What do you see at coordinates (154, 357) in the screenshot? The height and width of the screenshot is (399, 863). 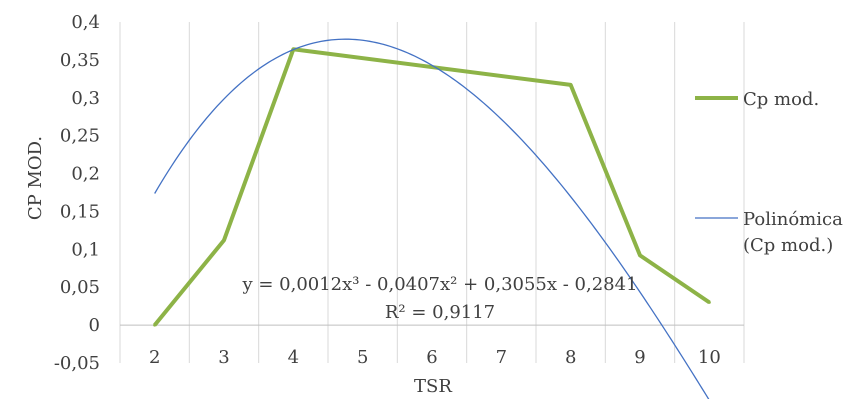 I see `x-tick-label: 2` at bounding box center [154, 357].